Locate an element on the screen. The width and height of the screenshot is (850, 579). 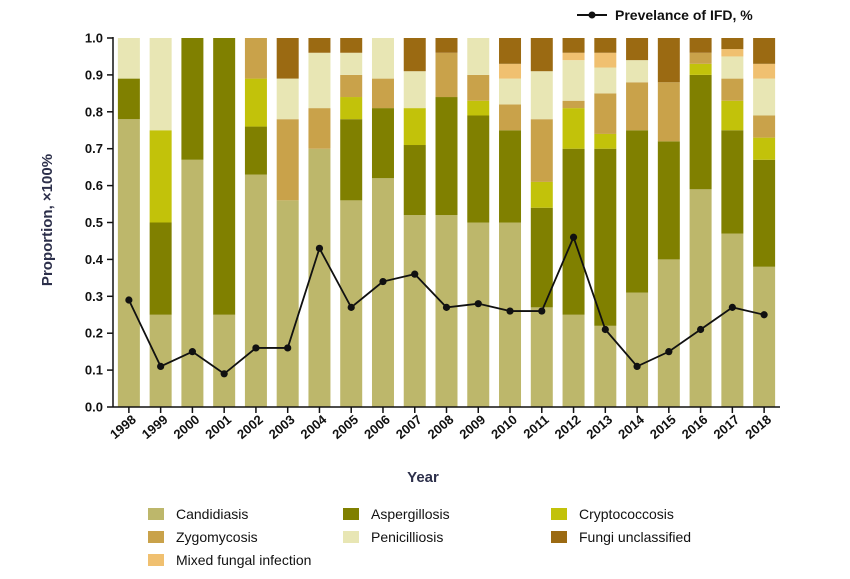
bar-segment-cryptococcosis-2007 is located at coordinates (414, 127).